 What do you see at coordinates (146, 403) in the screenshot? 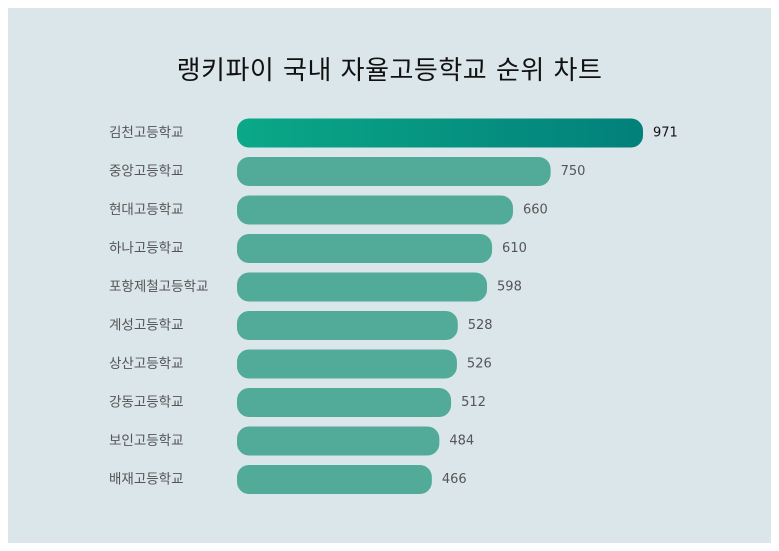
I see `category-label: 강동고등학교` at bounding box center [146, 403].